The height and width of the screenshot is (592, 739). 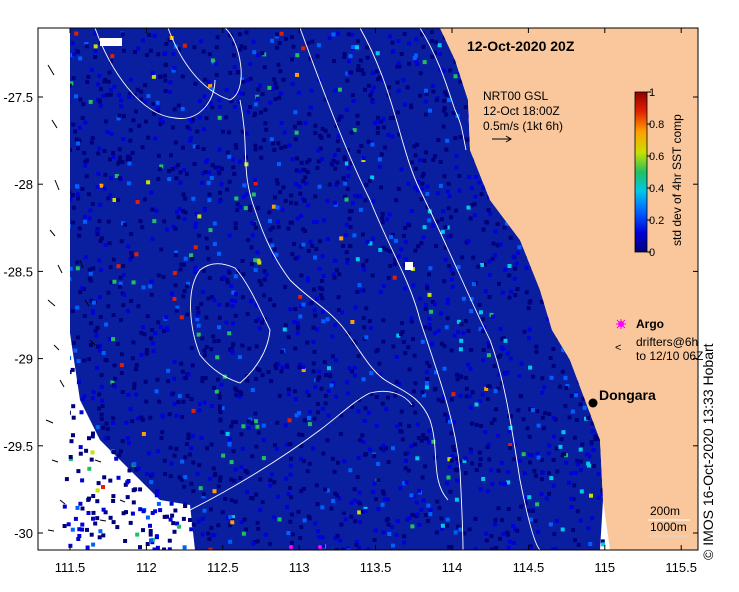 I want to click on colorbar-tick-label: 0.8, so click(x=656, y=125).